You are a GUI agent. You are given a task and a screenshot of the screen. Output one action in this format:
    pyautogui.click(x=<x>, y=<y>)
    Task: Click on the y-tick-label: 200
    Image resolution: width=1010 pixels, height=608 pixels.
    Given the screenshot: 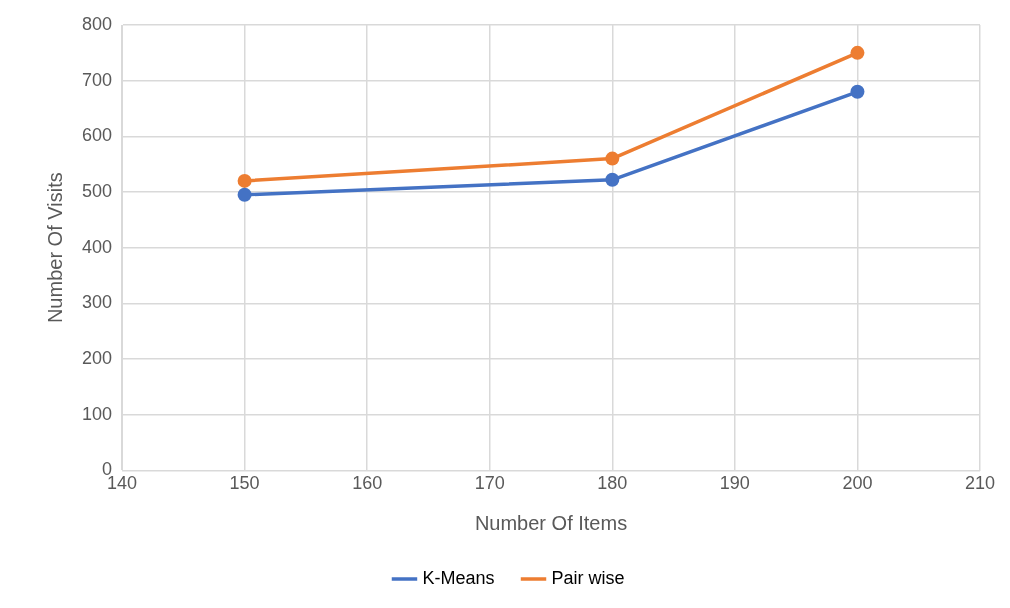 What is the action you would take?
    pyautogui.click(x=97, y=358)
    